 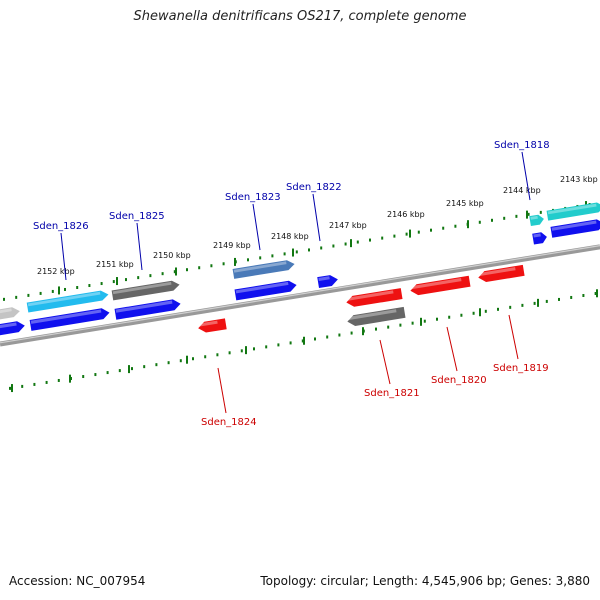 I want to click on tick-label-2146: 2146 kbp, so click(x=406, y=214).